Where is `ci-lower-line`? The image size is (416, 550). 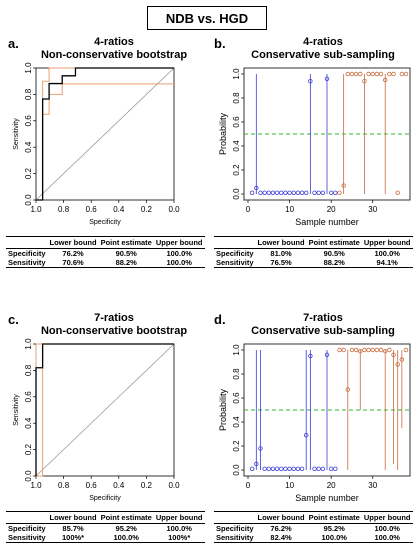 ci-lower-line is located at coordinates (105, 142).